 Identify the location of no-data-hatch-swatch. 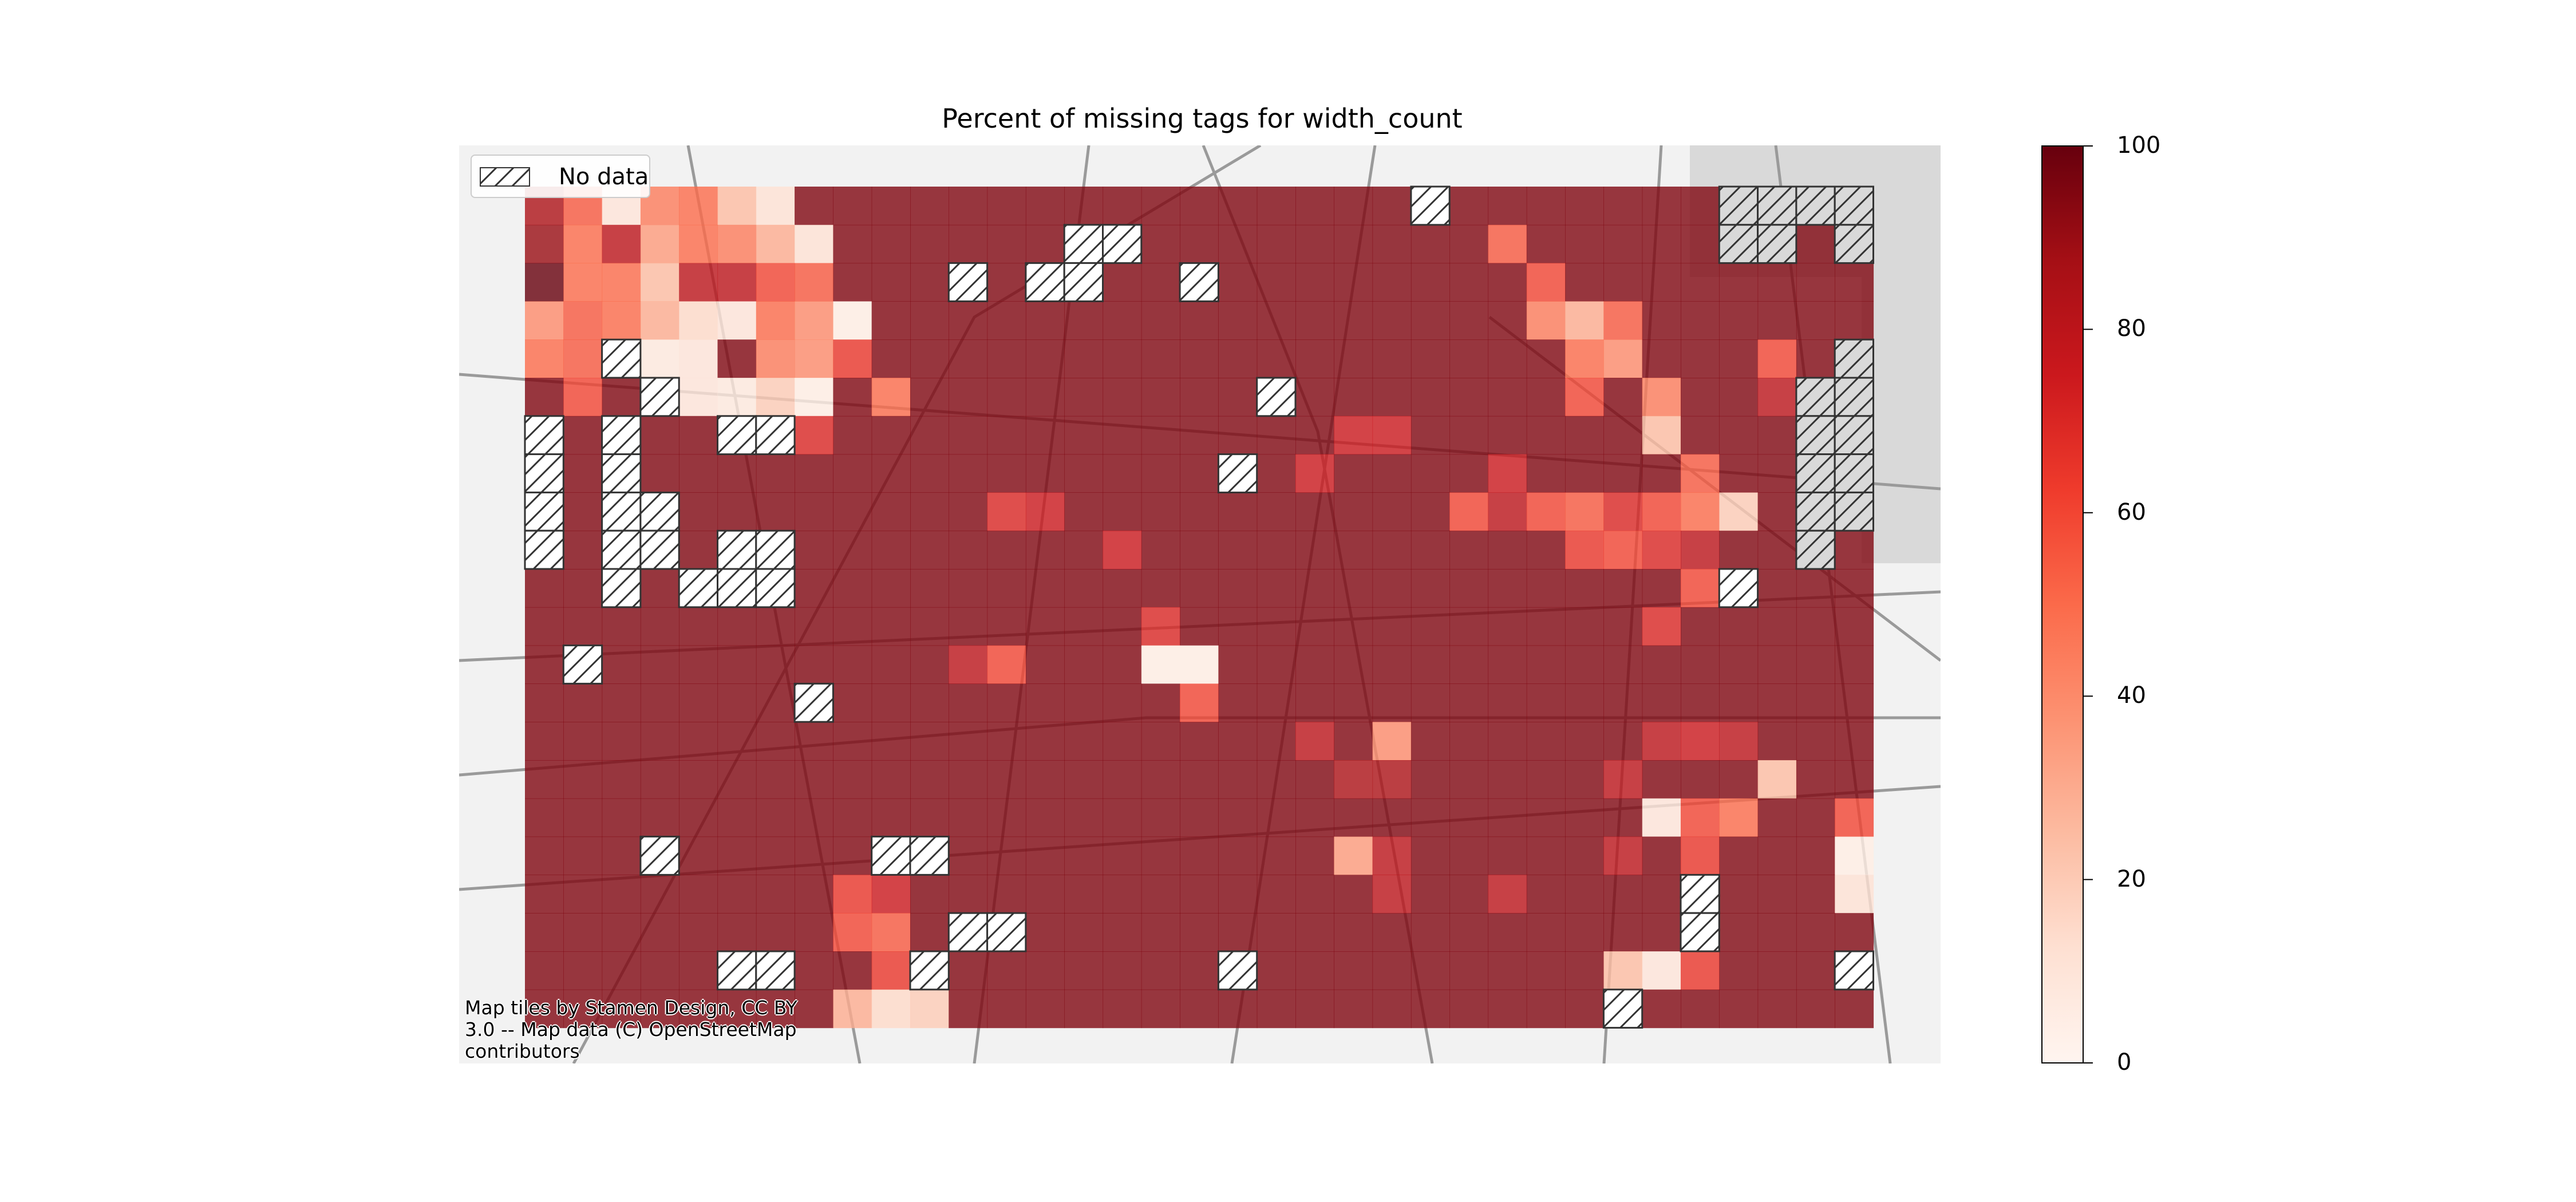
(505, 177).